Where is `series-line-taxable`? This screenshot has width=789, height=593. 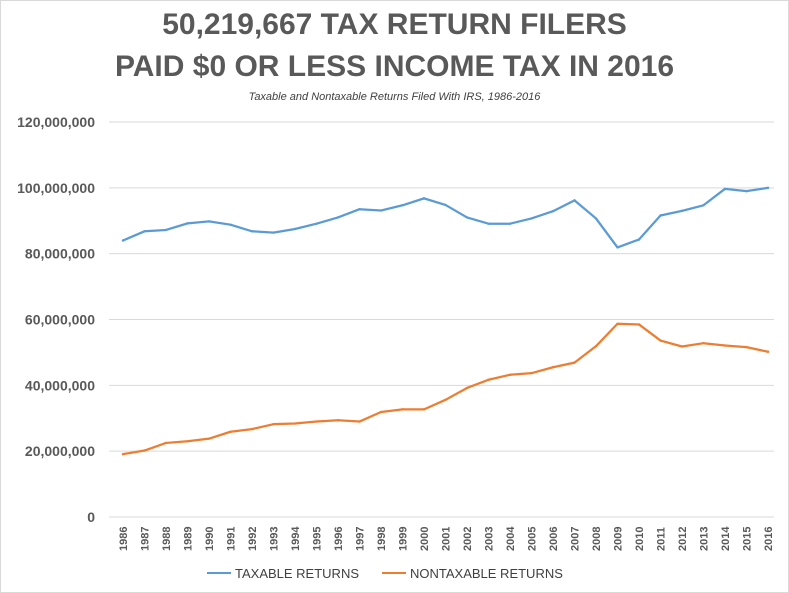
series-line-taxable is located at coordinates (445, 217).